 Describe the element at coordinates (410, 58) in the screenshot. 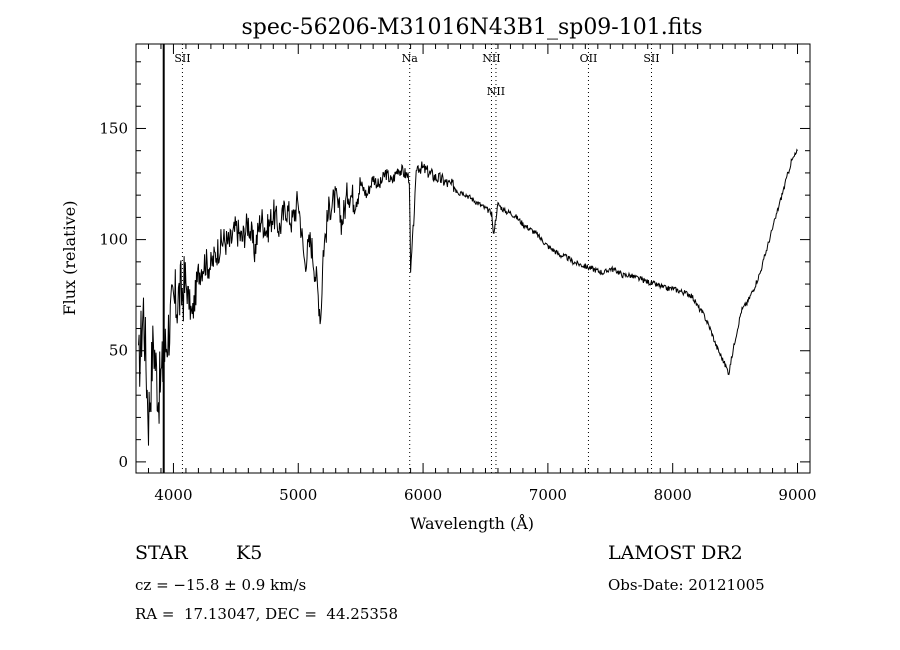

I see `line-marker-label: Na` at that location.